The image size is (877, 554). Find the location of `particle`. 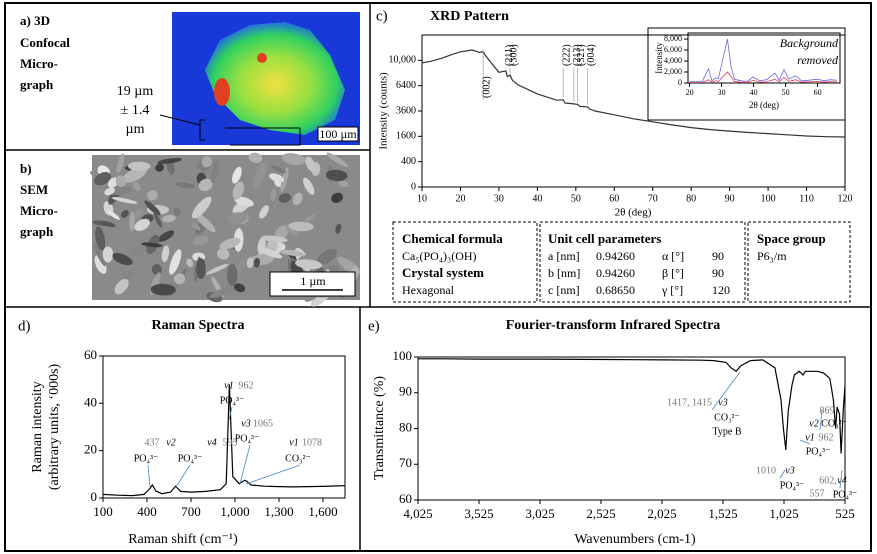

particle is located at coordinates (275, 78).